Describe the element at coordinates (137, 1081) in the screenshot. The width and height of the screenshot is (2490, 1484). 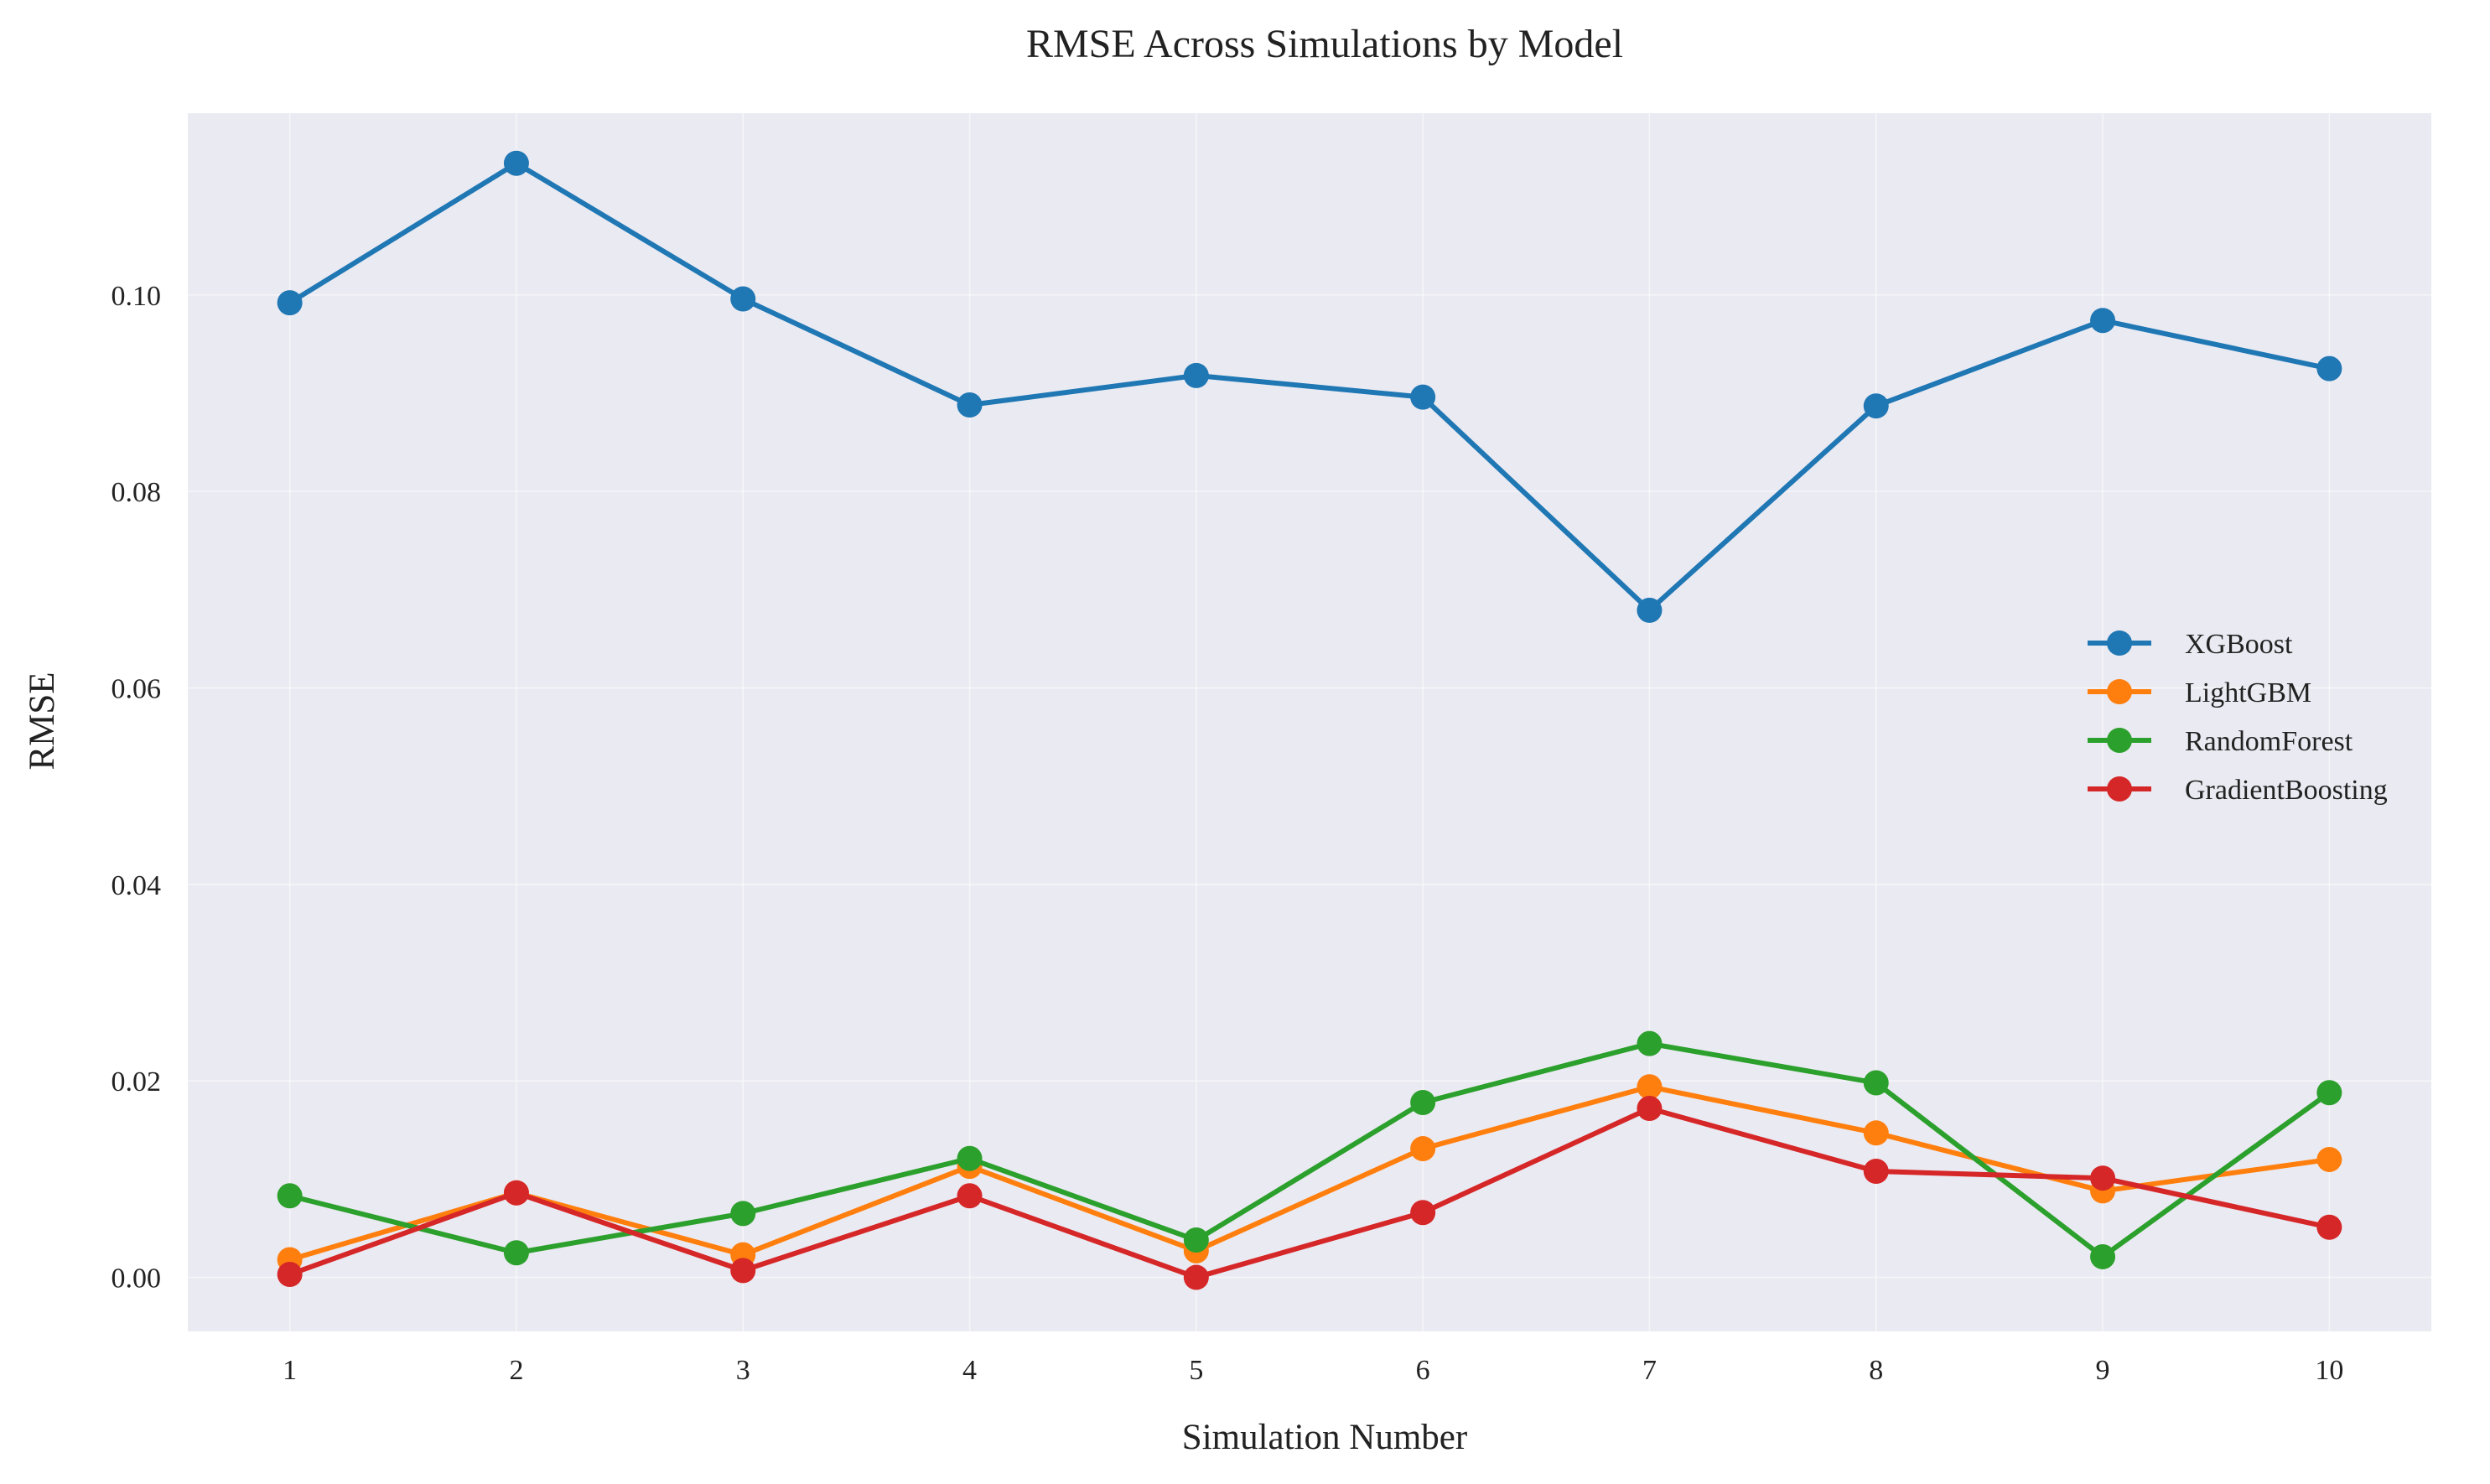
I see `y-tick-label: 0.02` at that location.